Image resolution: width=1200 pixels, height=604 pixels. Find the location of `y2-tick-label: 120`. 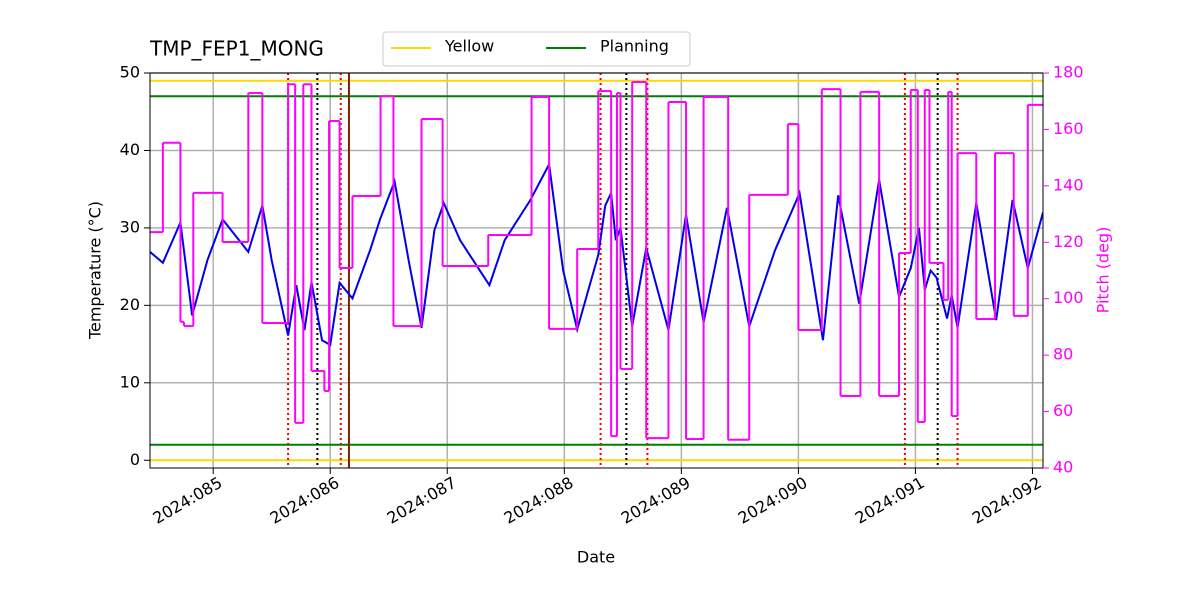

y2-tick-label: 120 is located at coordinates (1068, 241).